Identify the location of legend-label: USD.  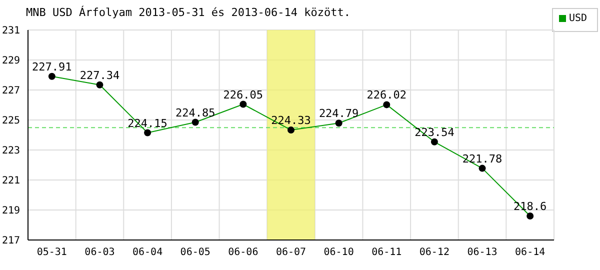
(578, 18).